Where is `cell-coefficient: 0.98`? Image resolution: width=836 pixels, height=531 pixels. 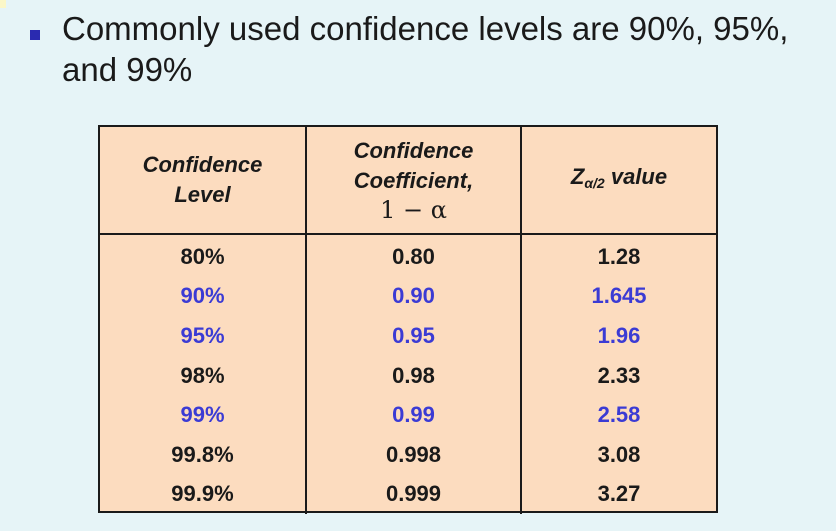
cell-coefficient: 0.98 is located at coordinates (414, 375).